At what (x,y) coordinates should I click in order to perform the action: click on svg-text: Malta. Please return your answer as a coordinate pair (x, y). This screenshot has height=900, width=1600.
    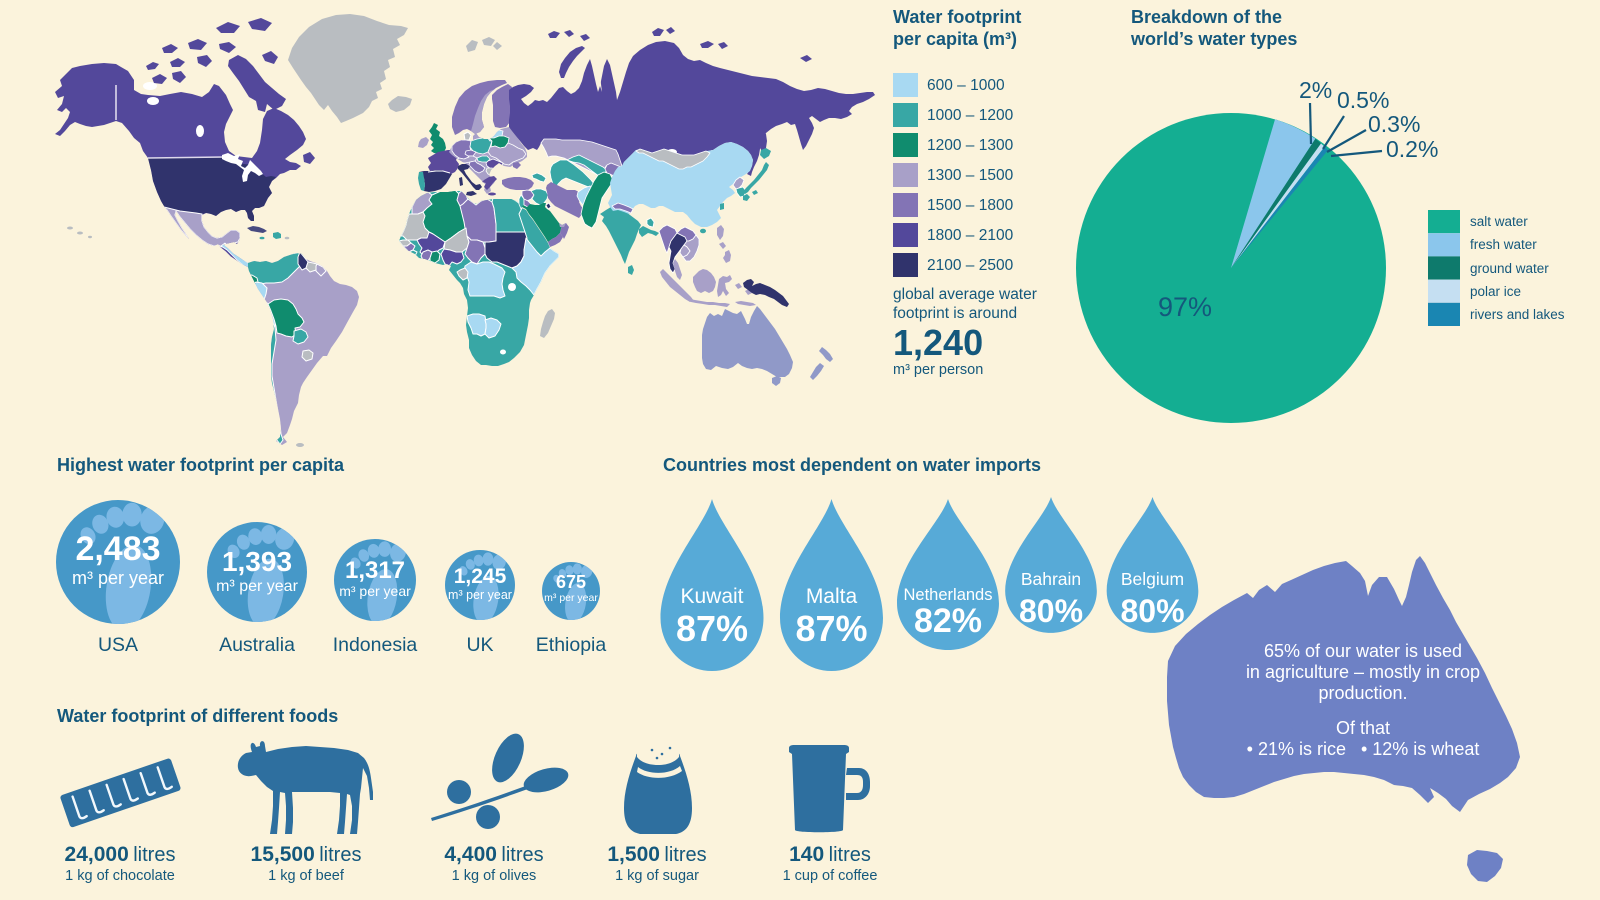
    Looking at the image, I should click on (832, 596).